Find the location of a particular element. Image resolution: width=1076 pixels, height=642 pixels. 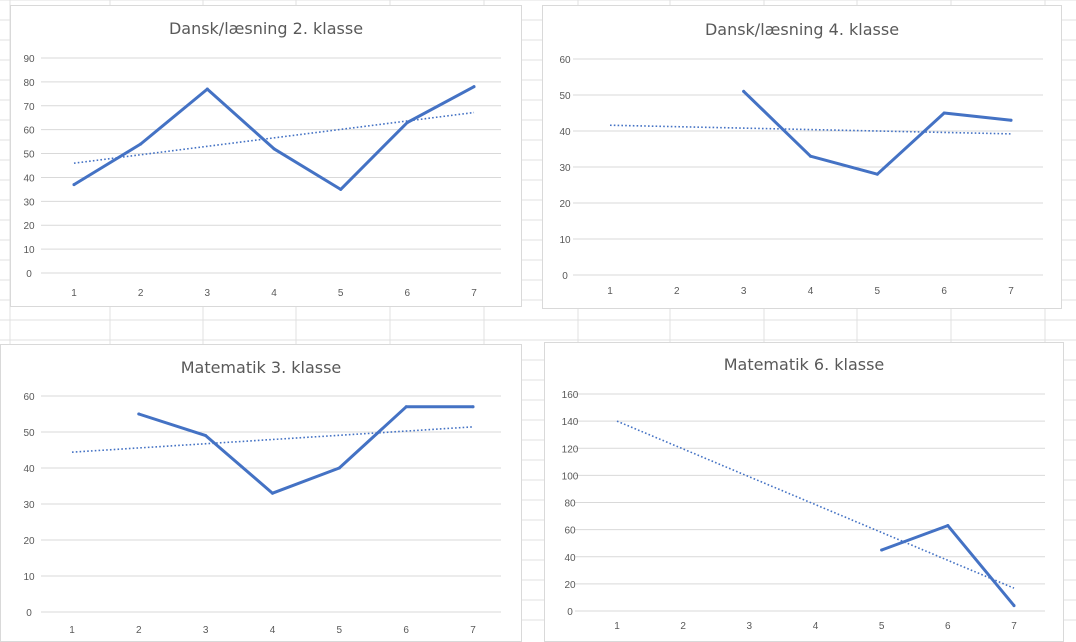

y-tick-label: 120 is located at coordinates (570, 449).